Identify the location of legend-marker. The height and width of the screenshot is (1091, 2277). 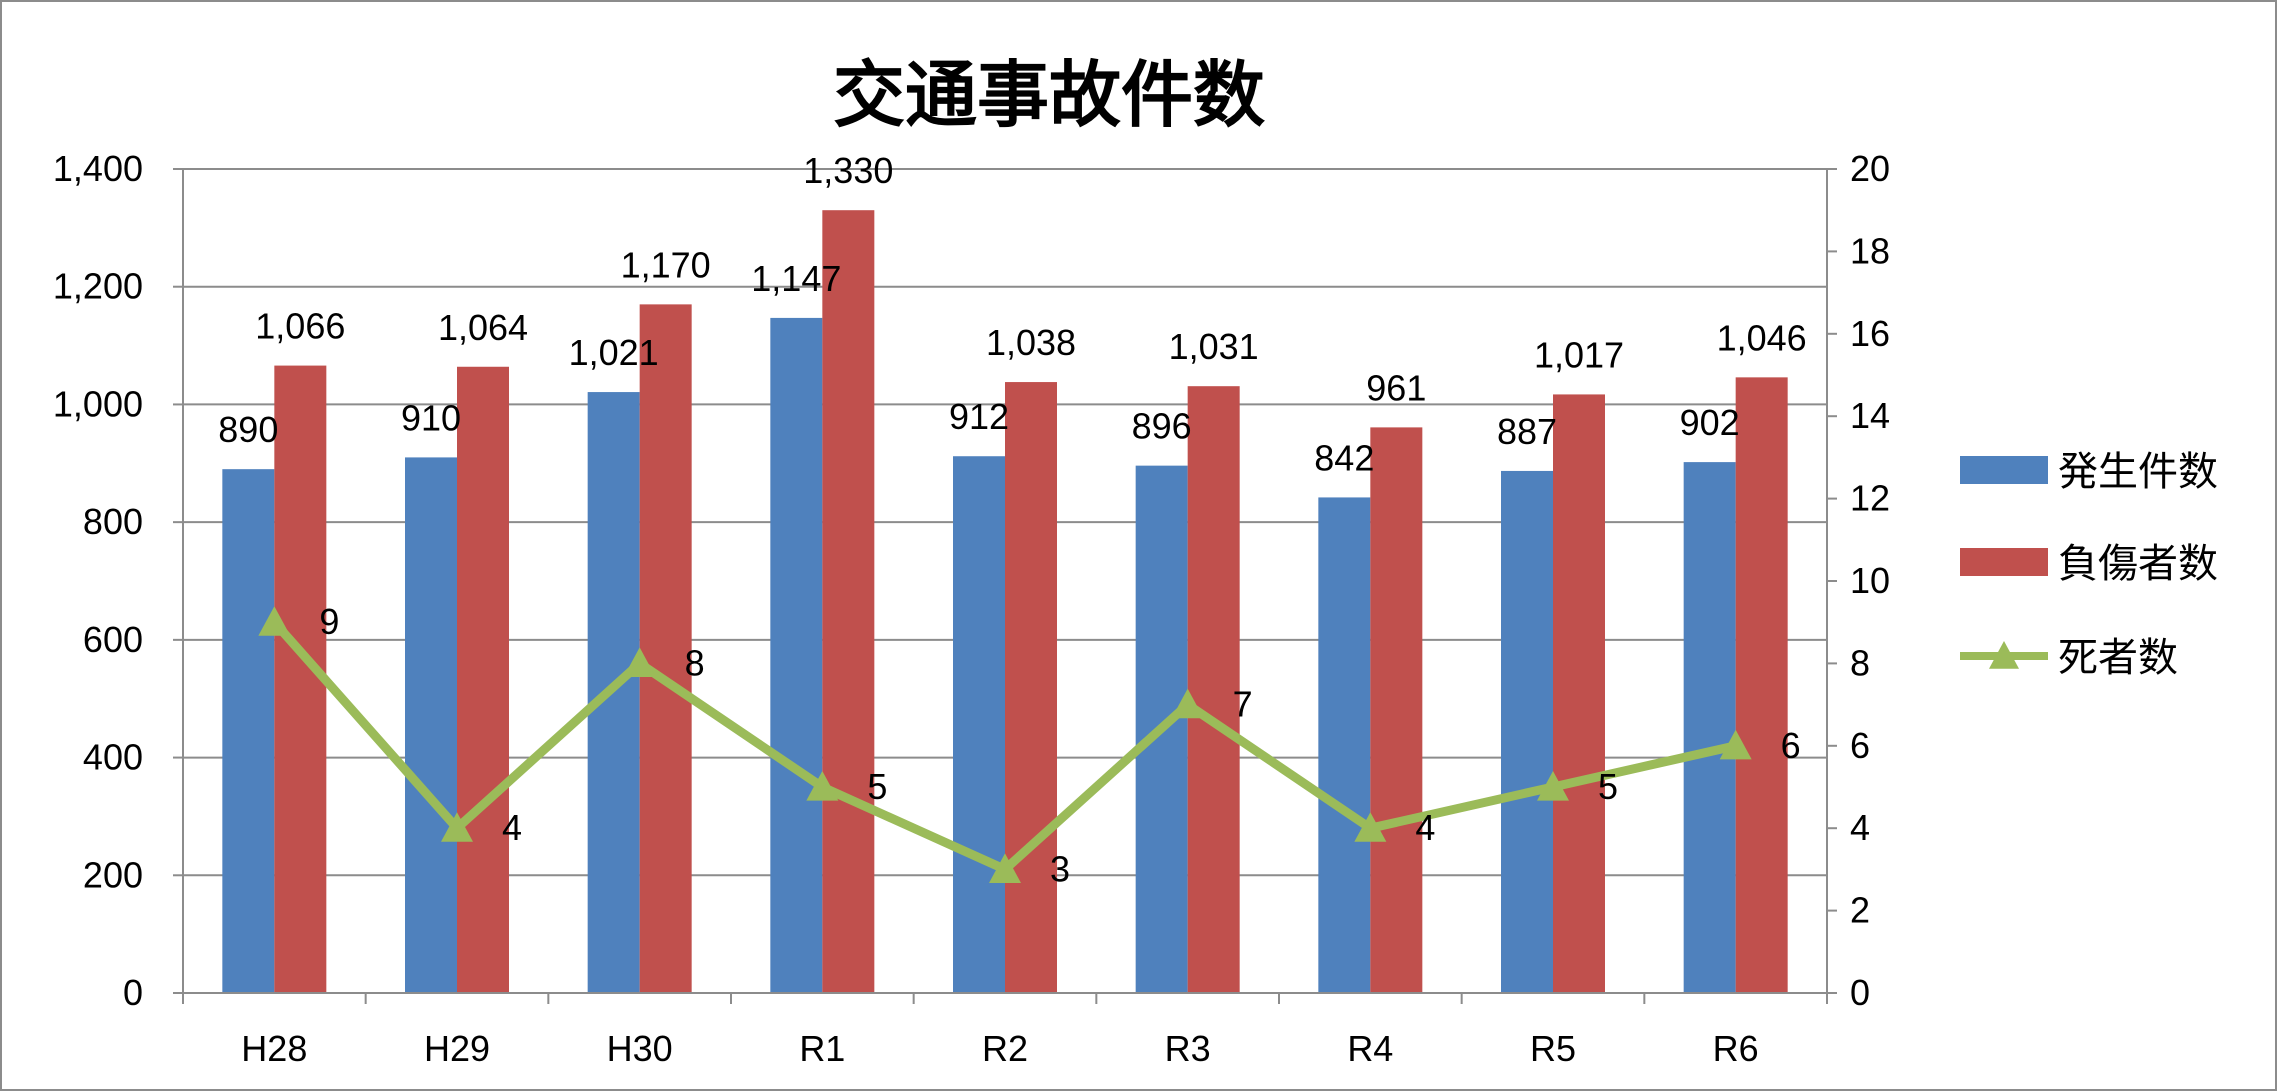
(2004, 655).